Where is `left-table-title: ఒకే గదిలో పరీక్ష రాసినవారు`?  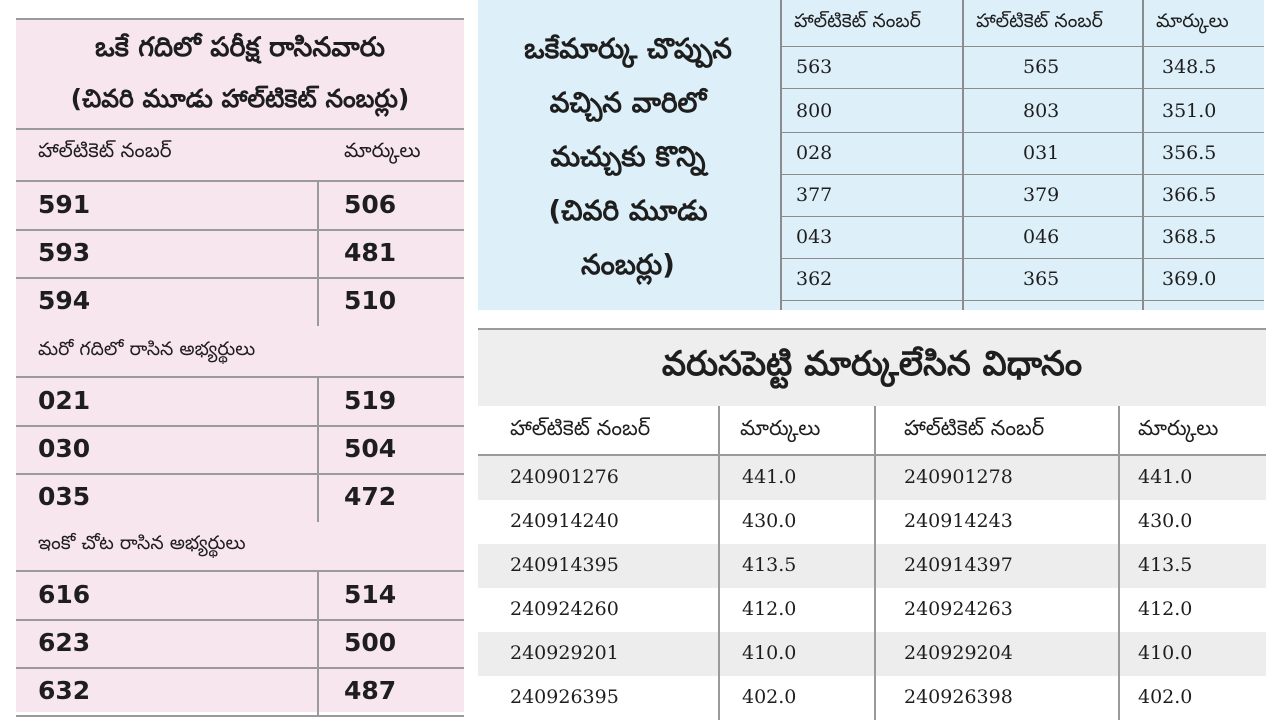
left-table-title: ఒకే గదిలో పరీక్ష రాసినవారు is located at coordinates (240, 47).